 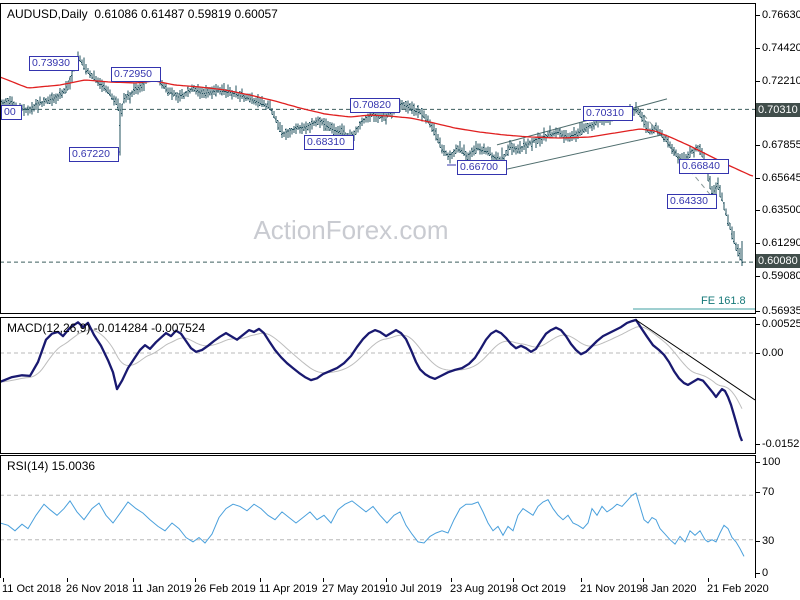 What do you see at coordinates (723, 301) in the screenshot?
I see `fib-extension-label: FE 161.8` at bounding box center [723, 301].